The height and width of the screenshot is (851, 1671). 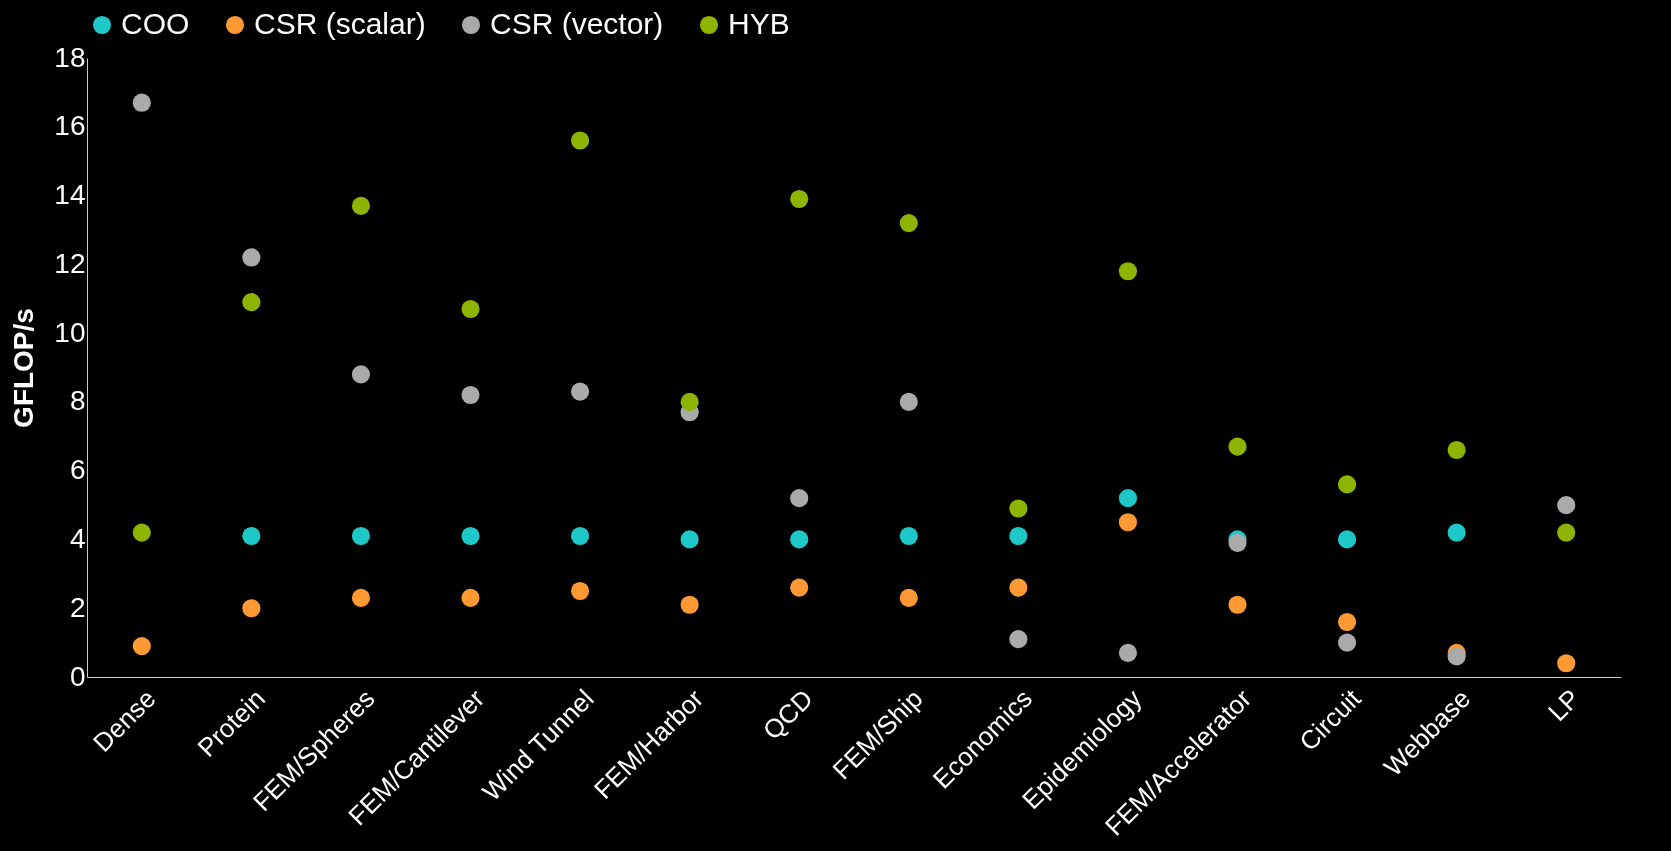 I want to click on y-tick-label: 0, so click(x=77, y=676).